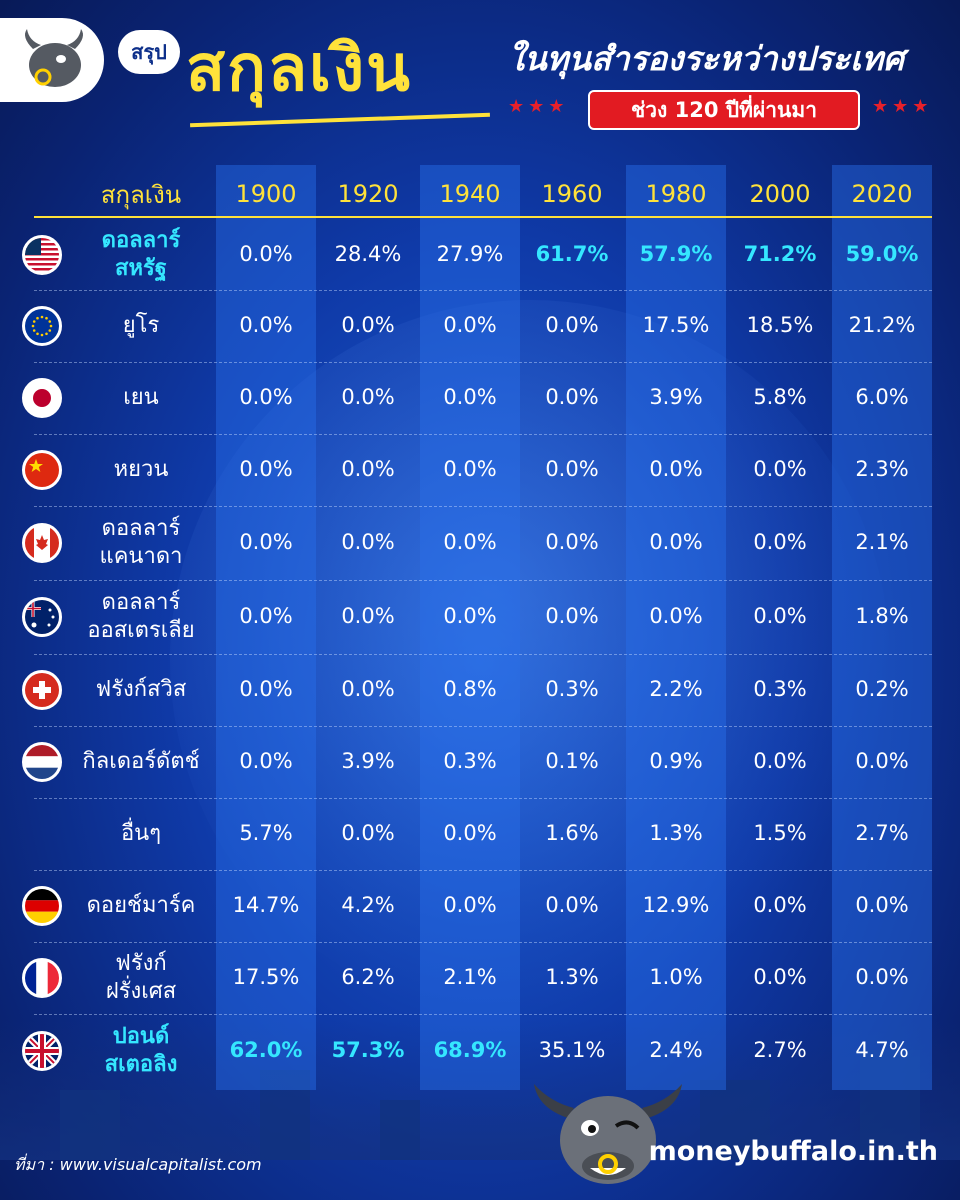 This screenshot has width=960, height=1200. I want to click on share-cell: 28.4%, so click(368, 254).